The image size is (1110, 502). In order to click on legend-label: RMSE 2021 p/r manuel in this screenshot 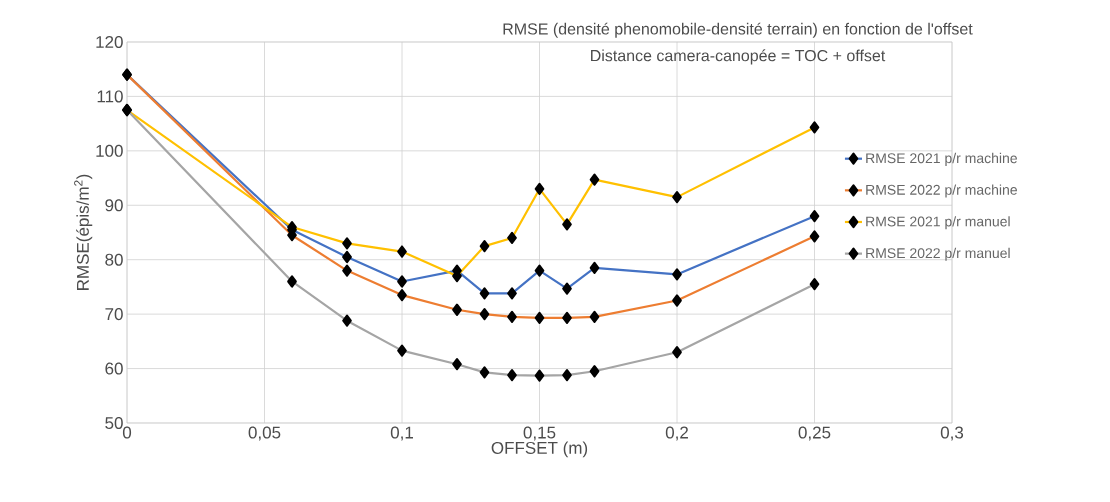, I will do `click(938, 223)`.